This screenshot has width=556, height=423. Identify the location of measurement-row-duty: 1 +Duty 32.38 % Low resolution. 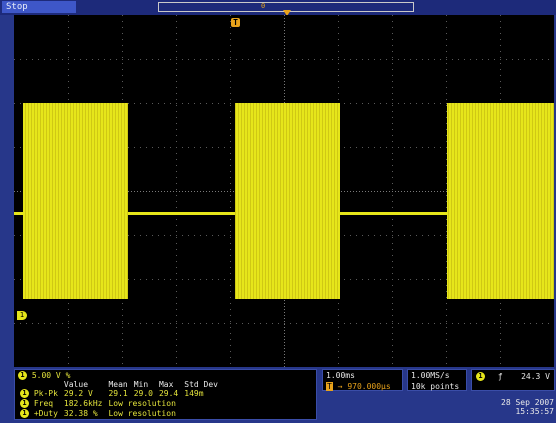
(119, 414).